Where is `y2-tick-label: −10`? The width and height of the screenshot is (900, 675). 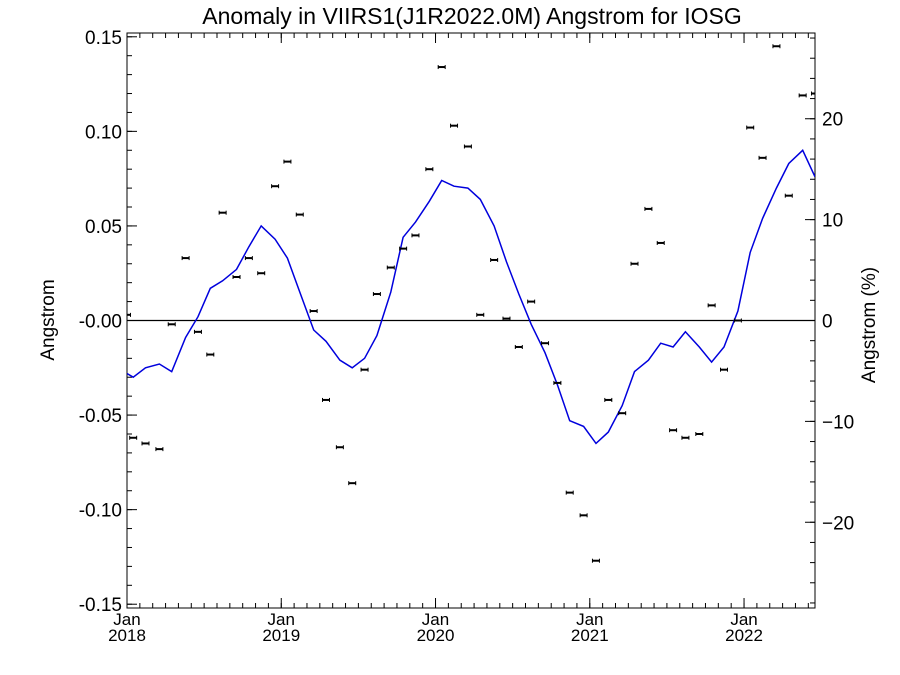
y2-tick-label: −10 is located at coordinates (838, 422).